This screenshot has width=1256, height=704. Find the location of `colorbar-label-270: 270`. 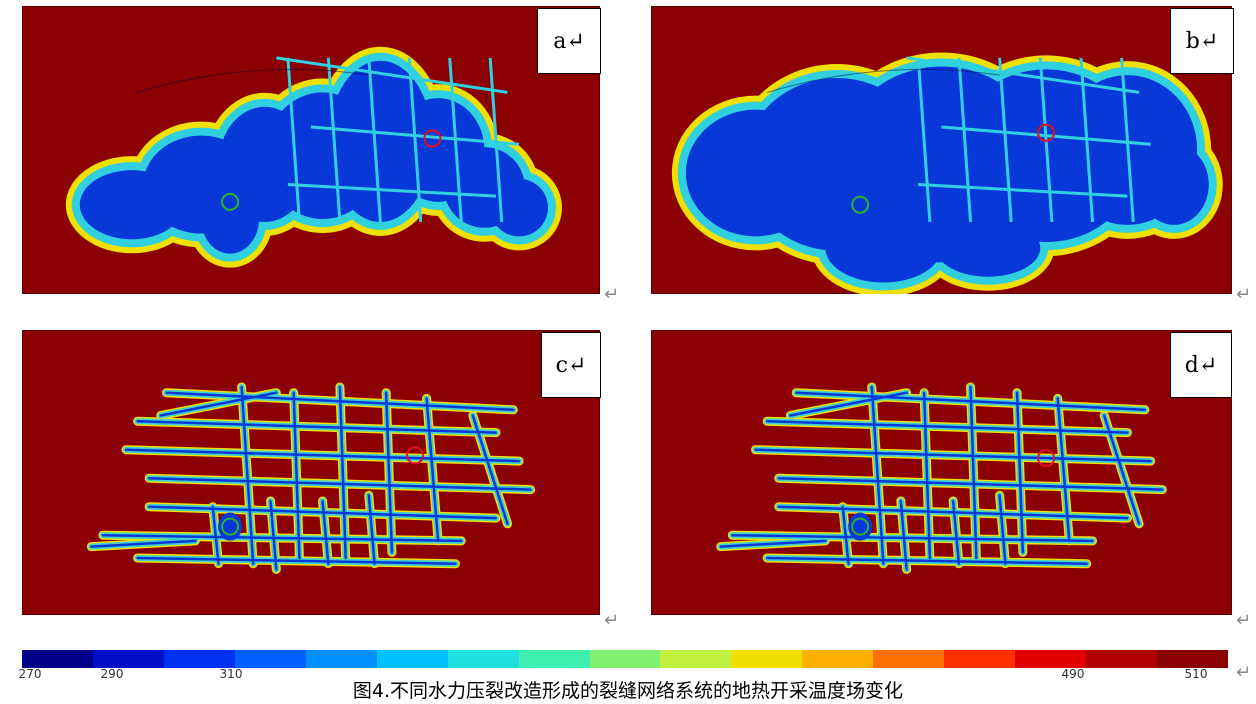

colorbar-label-270: 270 is located at coordinates (30, 674).